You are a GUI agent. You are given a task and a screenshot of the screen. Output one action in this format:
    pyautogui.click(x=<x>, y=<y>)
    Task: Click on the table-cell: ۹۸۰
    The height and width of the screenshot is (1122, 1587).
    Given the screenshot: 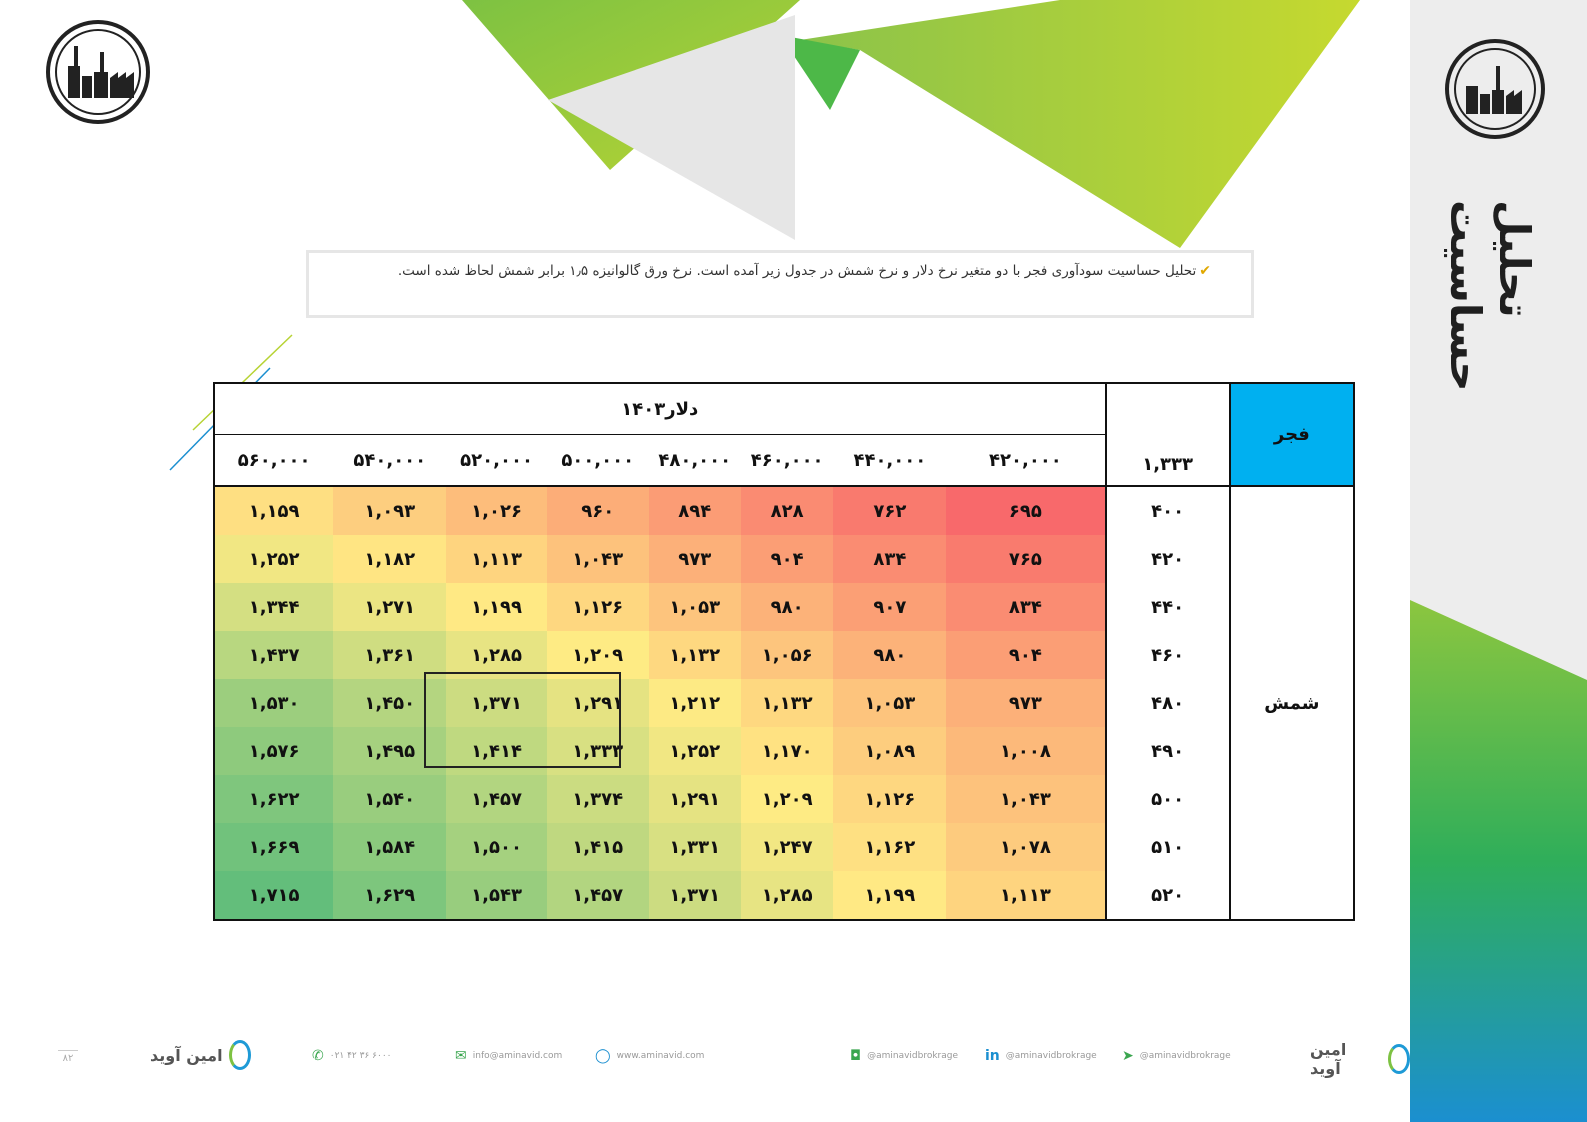 What is the action you would take?
    pyautogui.click(x=787, y=607)
    